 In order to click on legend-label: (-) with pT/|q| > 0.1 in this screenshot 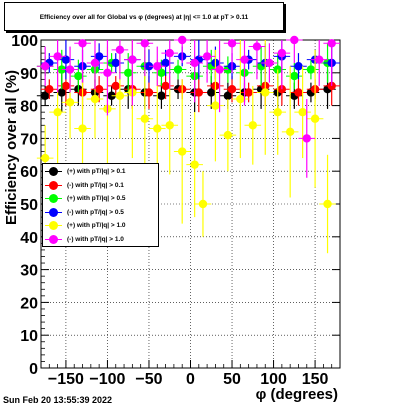, I will do `click(95, 185)`.